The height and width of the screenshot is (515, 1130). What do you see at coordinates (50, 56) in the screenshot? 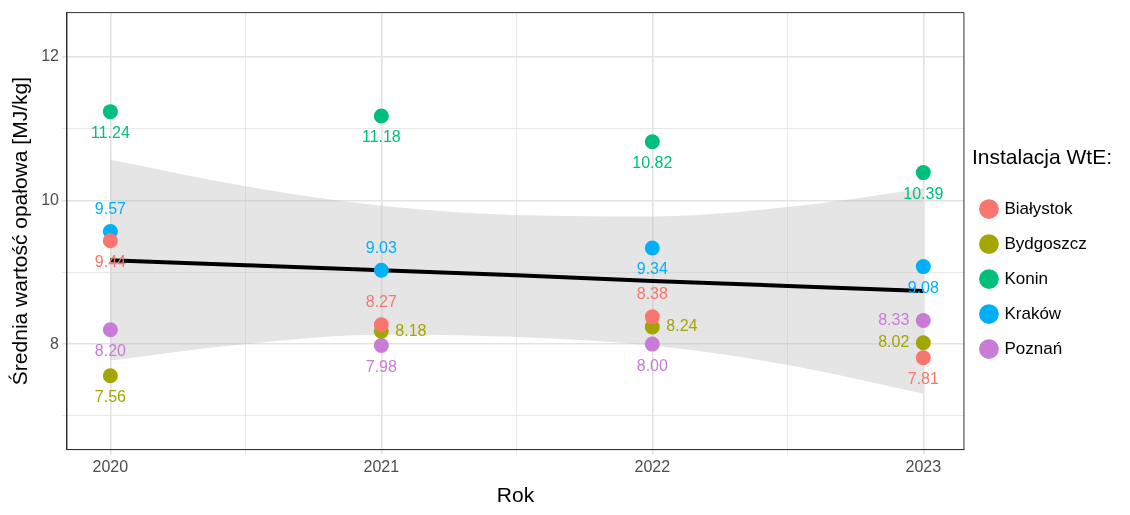
I see `y-tick-label: 12` at bounding box center [50, 56].